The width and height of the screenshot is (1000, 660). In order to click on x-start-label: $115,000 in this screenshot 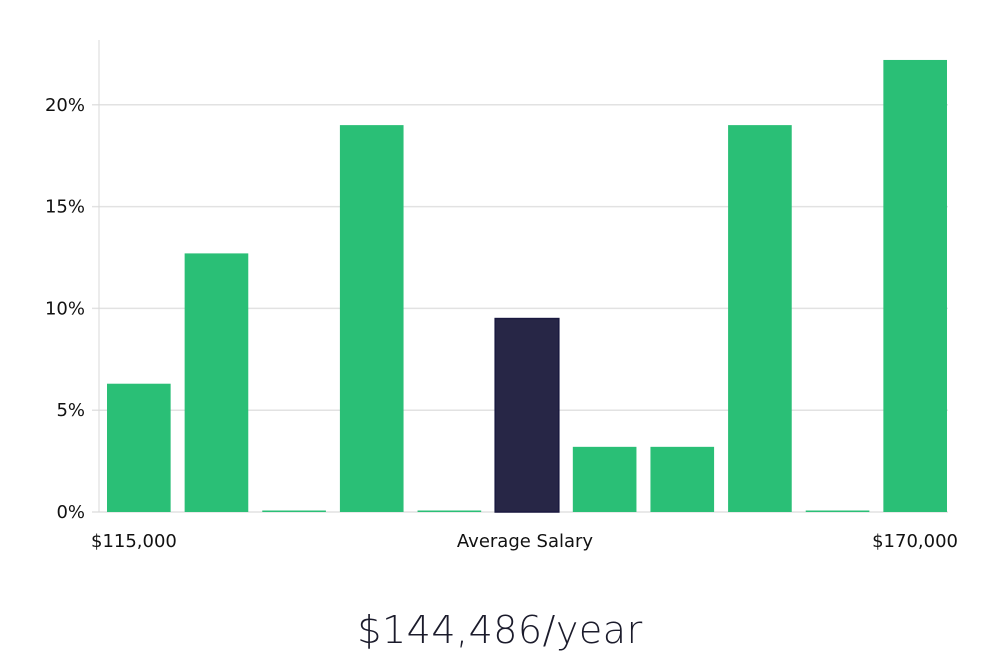, I will do `click(134, 541)`.